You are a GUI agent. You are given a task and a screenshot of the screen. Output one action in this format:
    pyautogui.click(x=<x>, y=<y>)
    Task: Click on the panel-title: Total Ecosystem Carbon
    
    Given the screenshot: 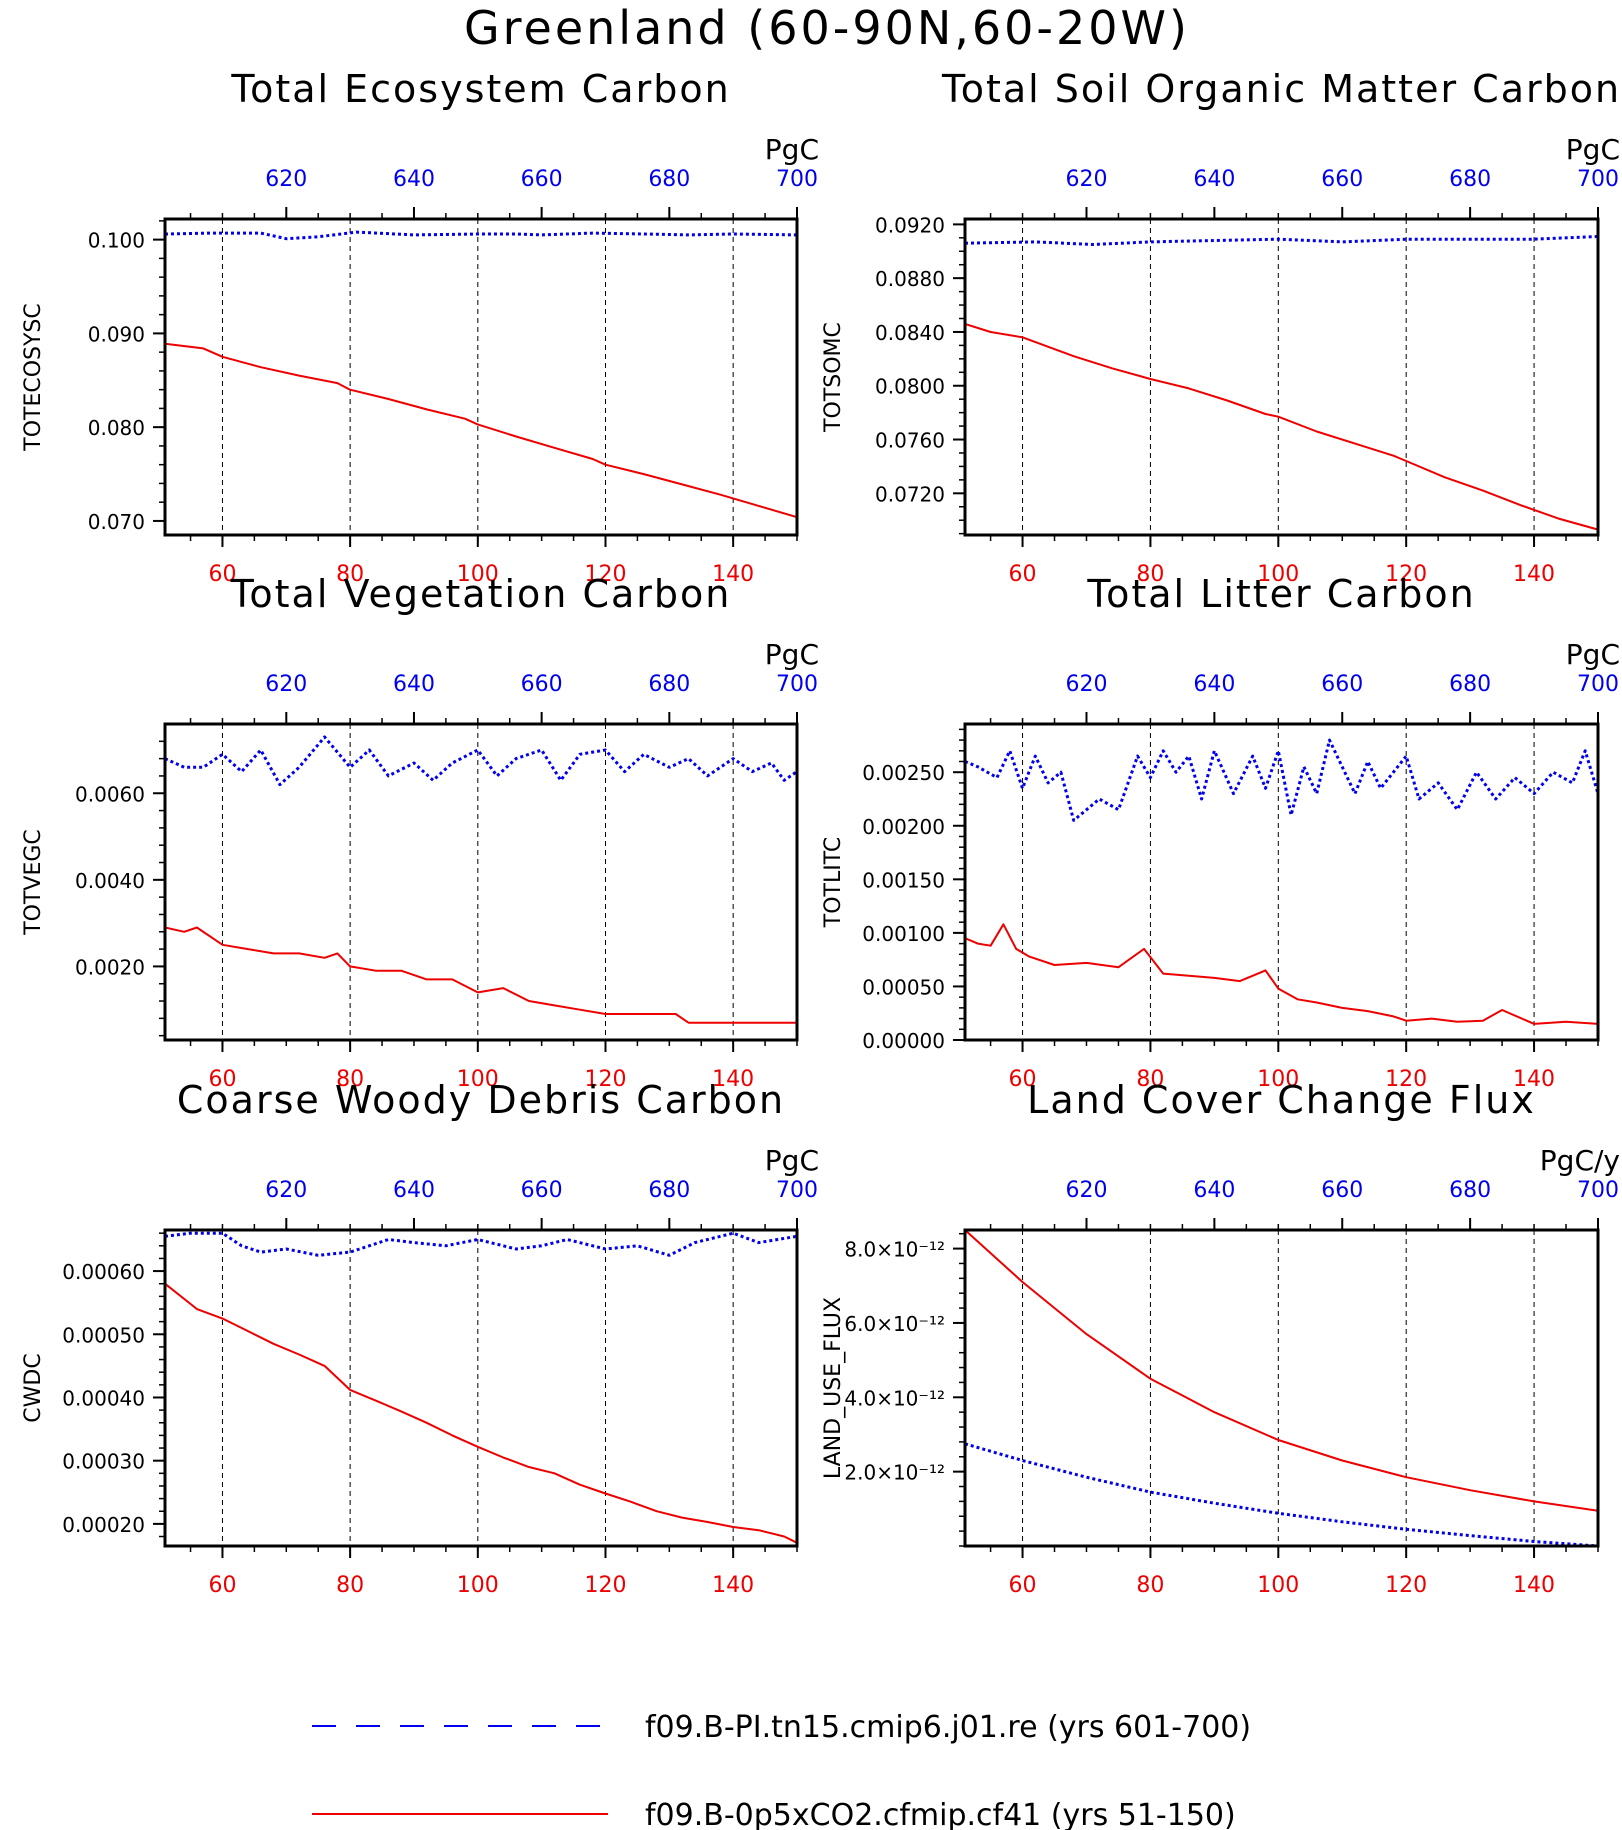 What is the action you would take?
    pyautogui.click(x=480, y=89)
    